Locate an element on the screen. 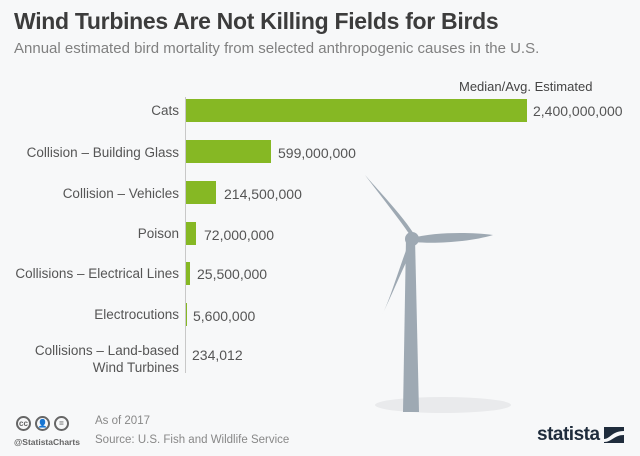 Image resolution: width=640 pixels, height=456 pixels. statista-logo: statista is located at coordinates (580, 435).